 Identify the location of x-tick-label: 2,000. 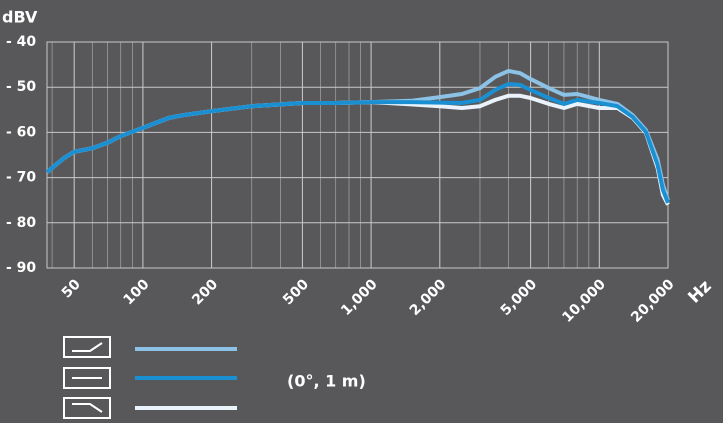
(428, 297).